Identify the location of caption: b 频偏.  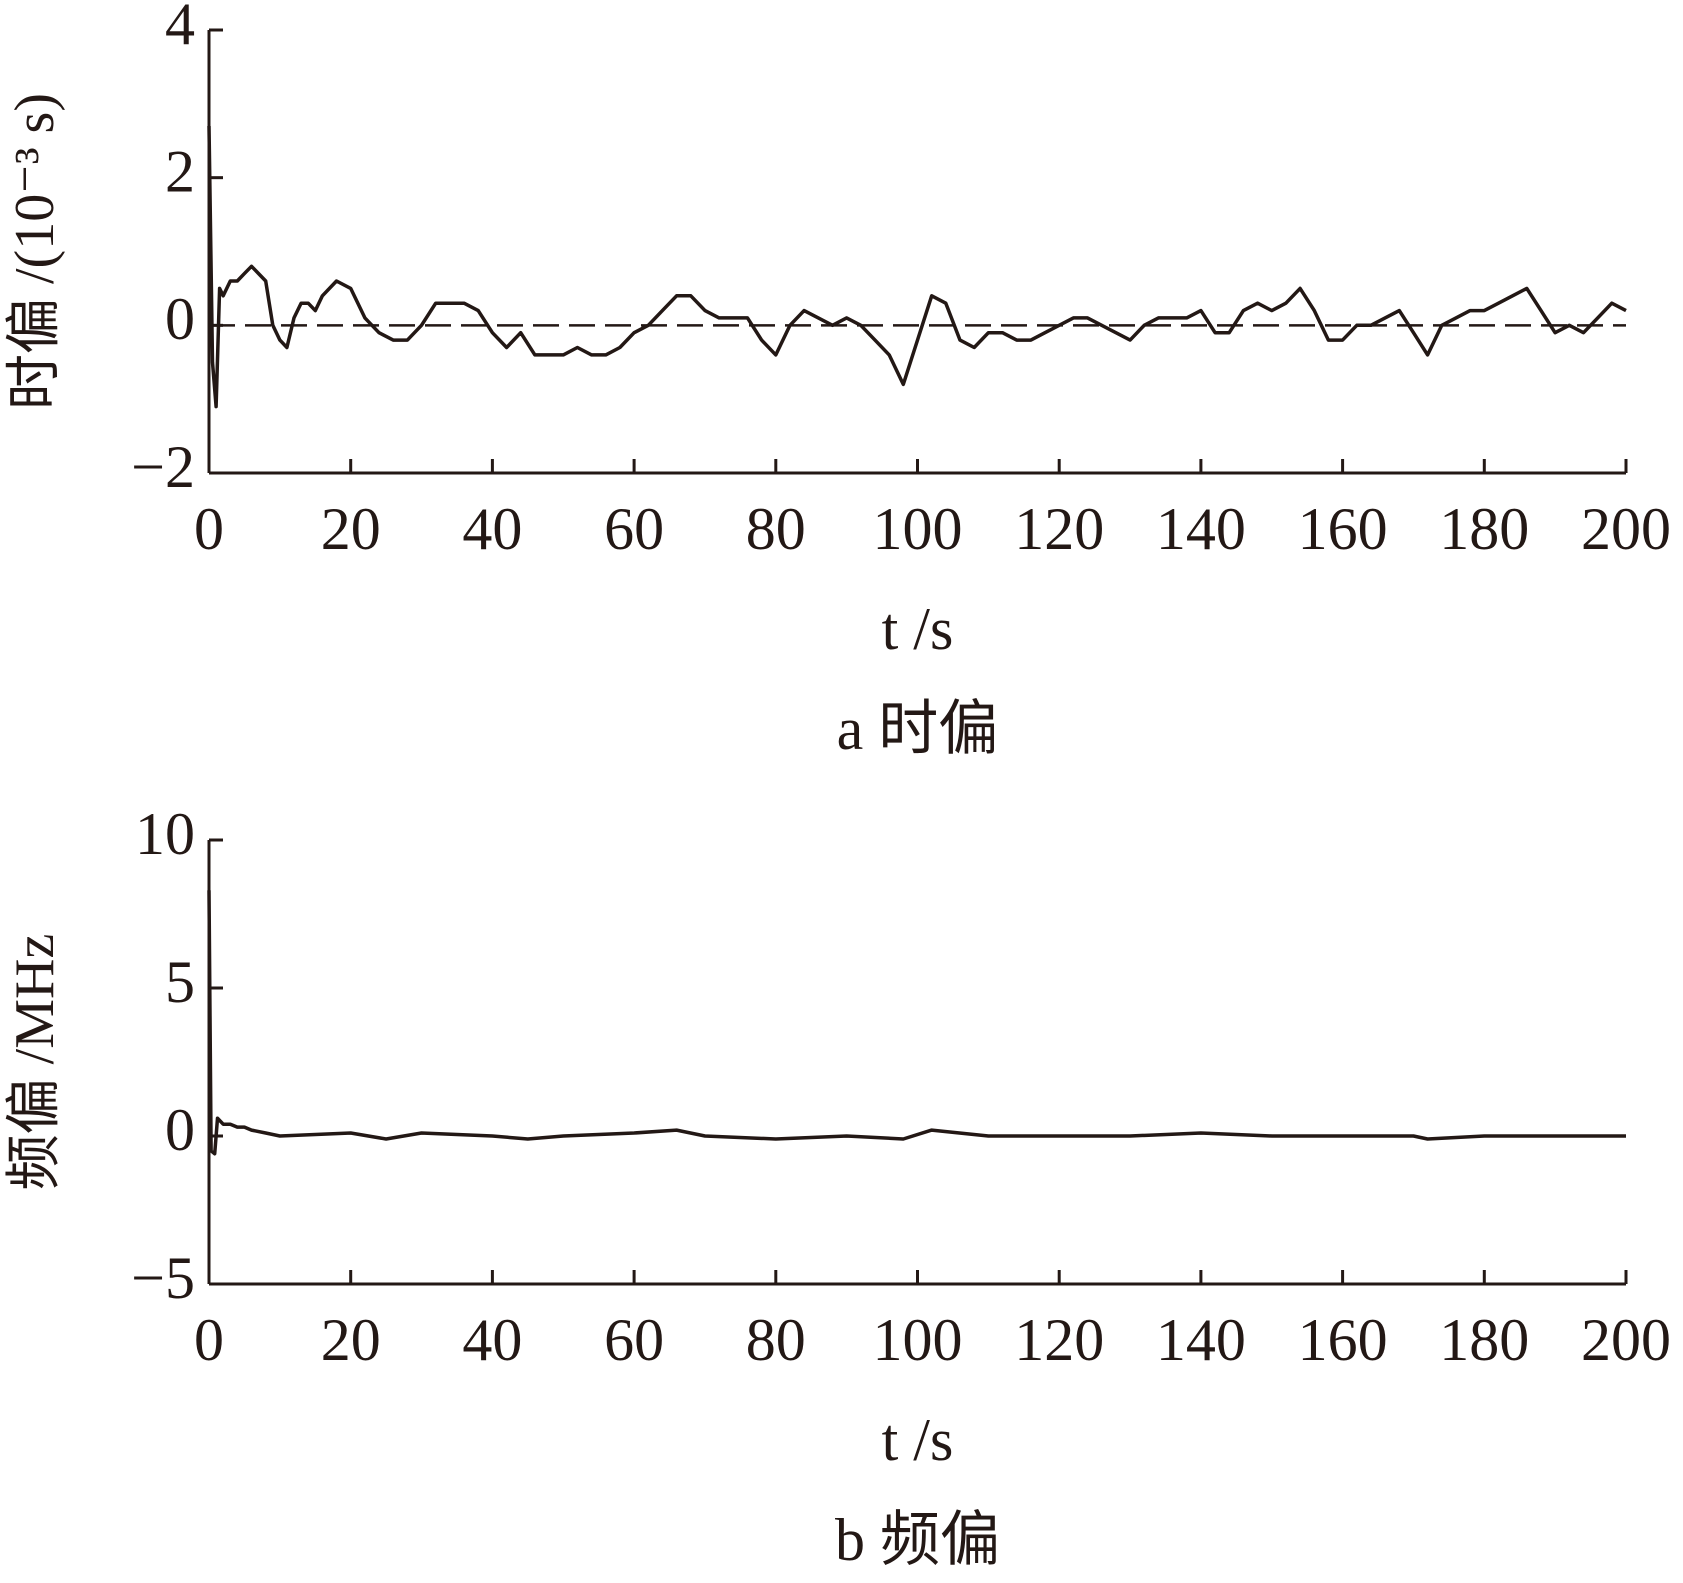
(917, 1540).